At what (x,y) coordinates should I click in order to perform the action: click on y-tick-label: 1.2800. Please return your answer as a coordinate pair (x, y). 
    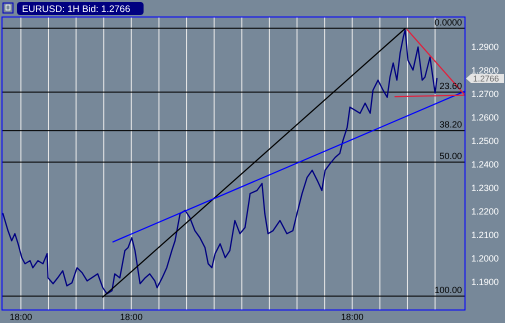
    Looking at the image, I should click on (485, 71).